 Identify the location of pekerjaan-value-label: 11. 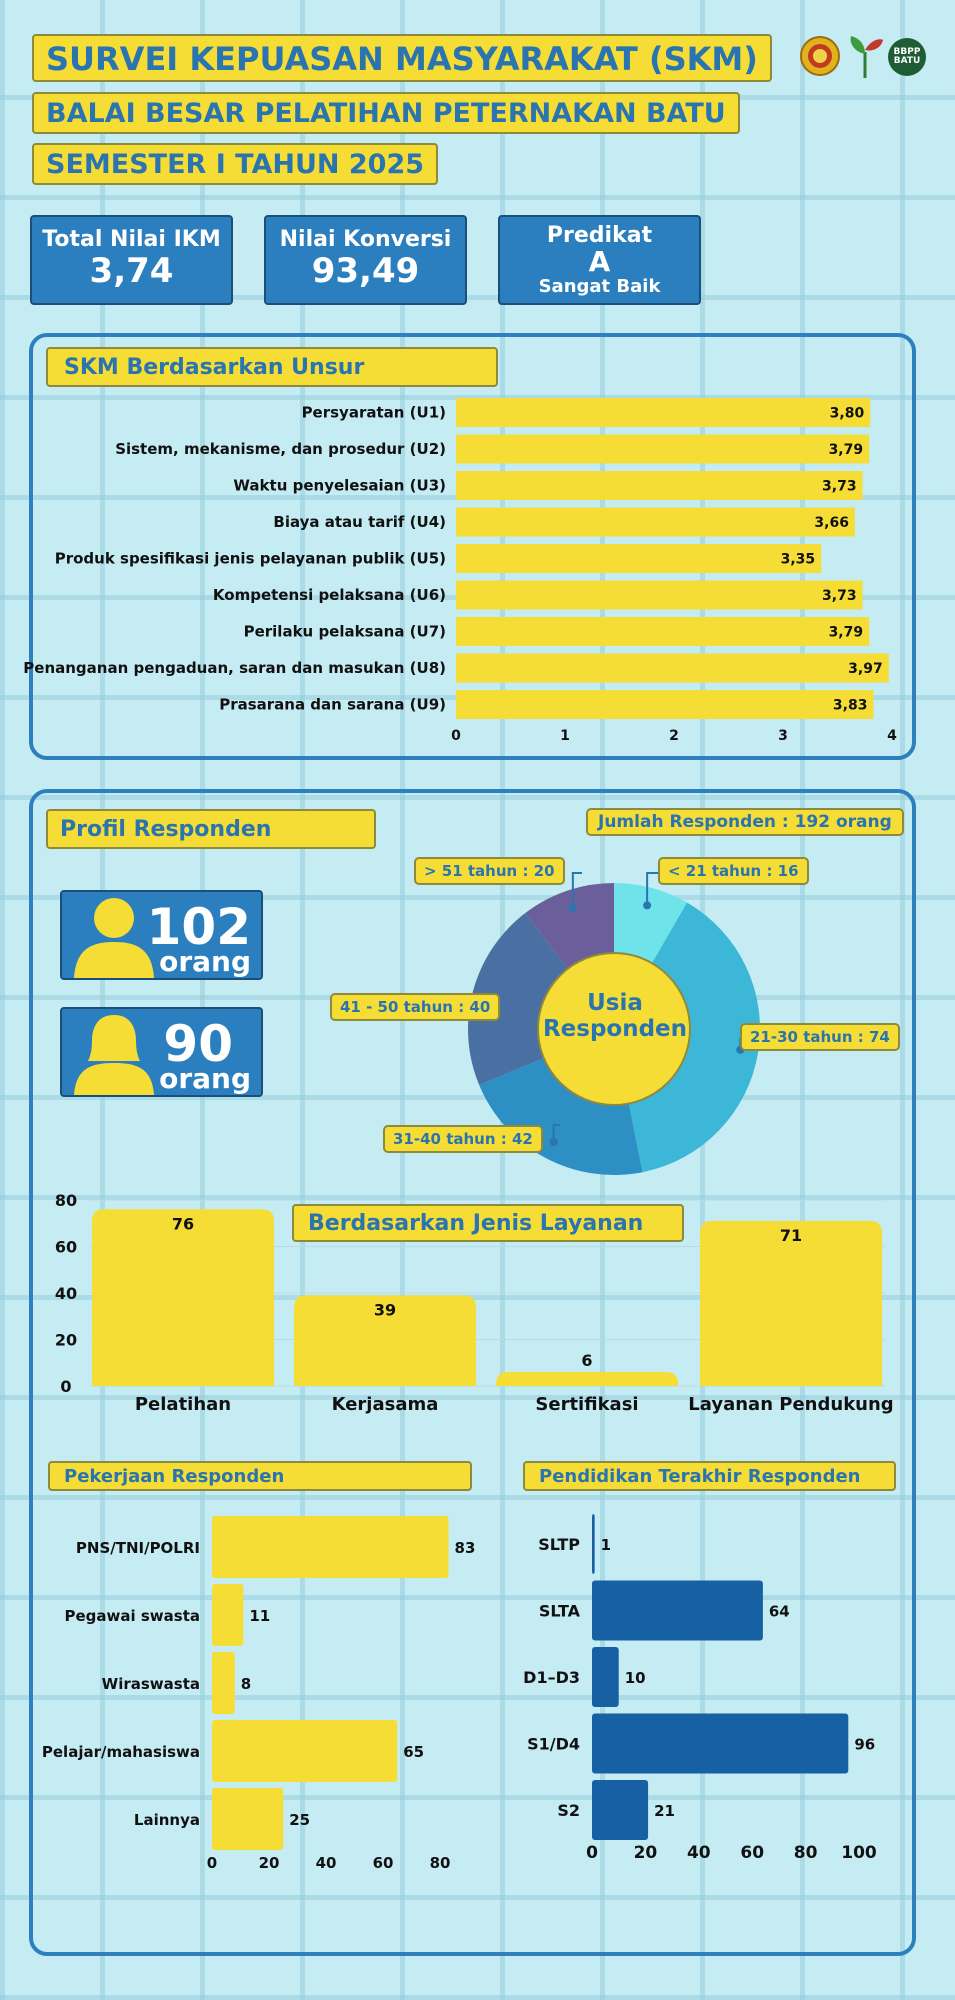
(259, 1616).